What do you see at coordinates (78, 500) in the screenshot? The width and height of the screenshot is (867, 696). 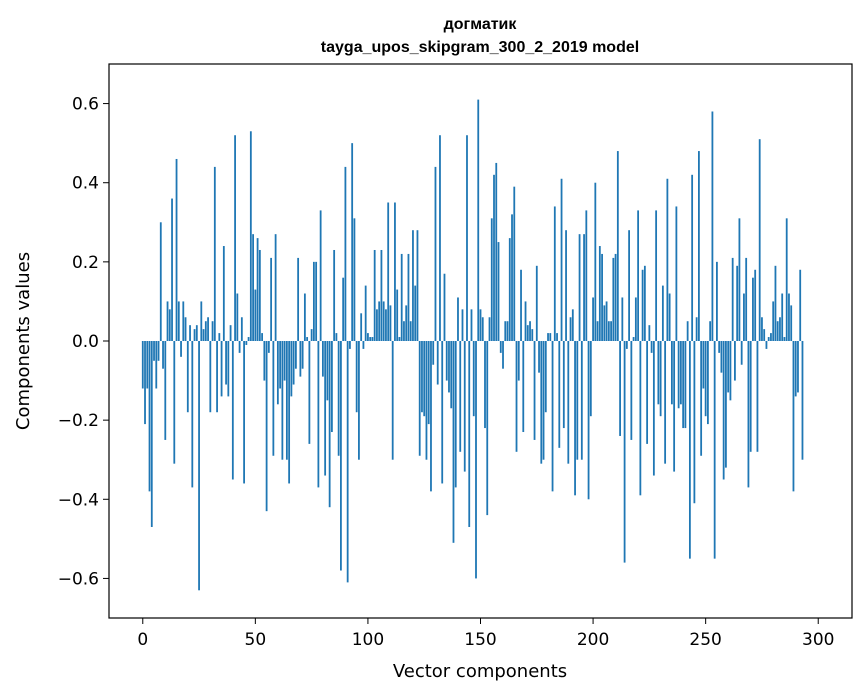 I see `y-tick-label: −0.4` at bounding box center [78, 500].